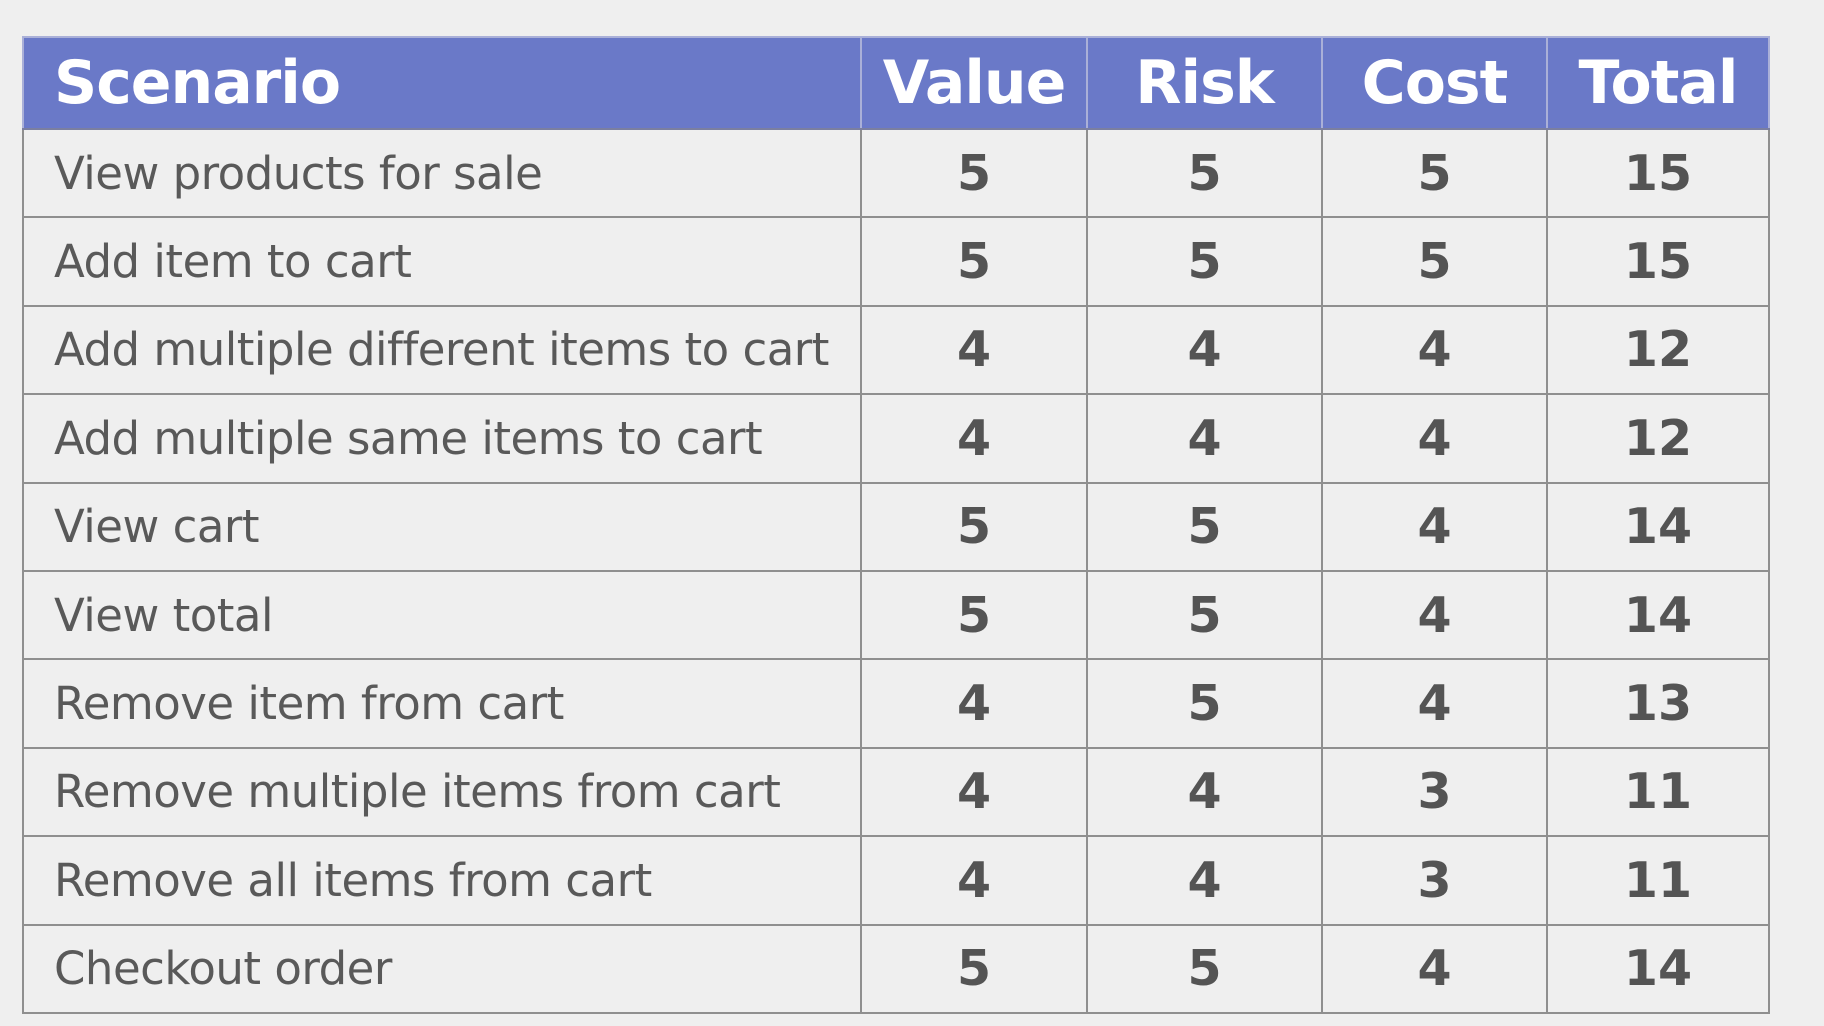 This screenshot has height=1026, width=1824. Describe the element at coordinates (442, 526) in the screenshot. I see `scenario-cell: View cart` at that location.